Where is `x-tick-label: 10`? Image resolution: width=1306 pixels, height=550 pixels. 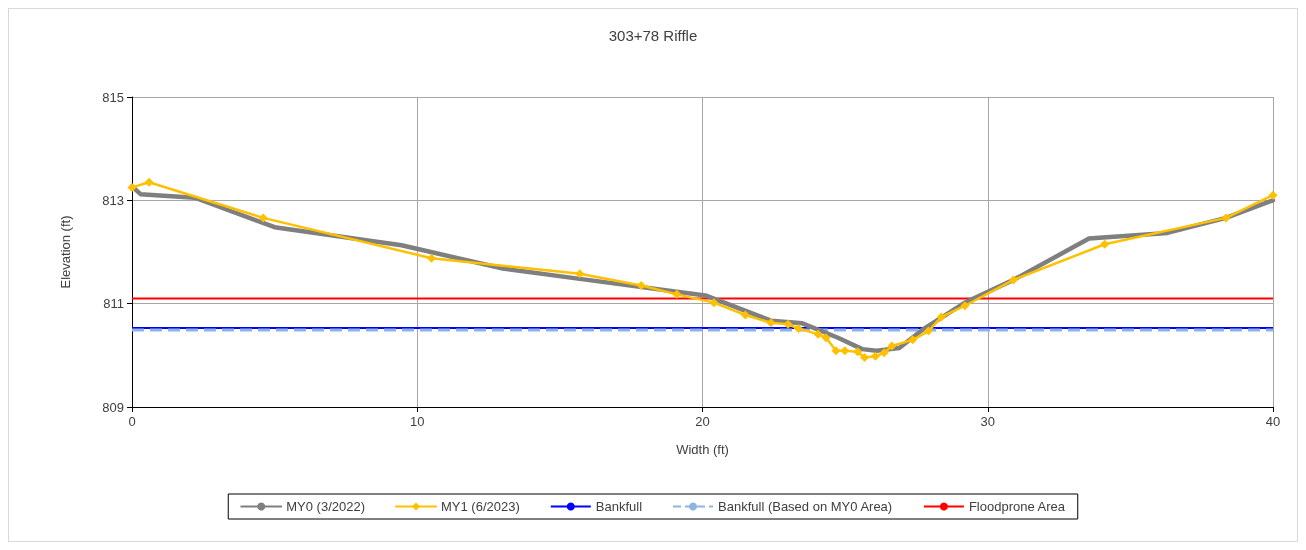
x-tick-label: 10 is located at coordinates (417, 421).